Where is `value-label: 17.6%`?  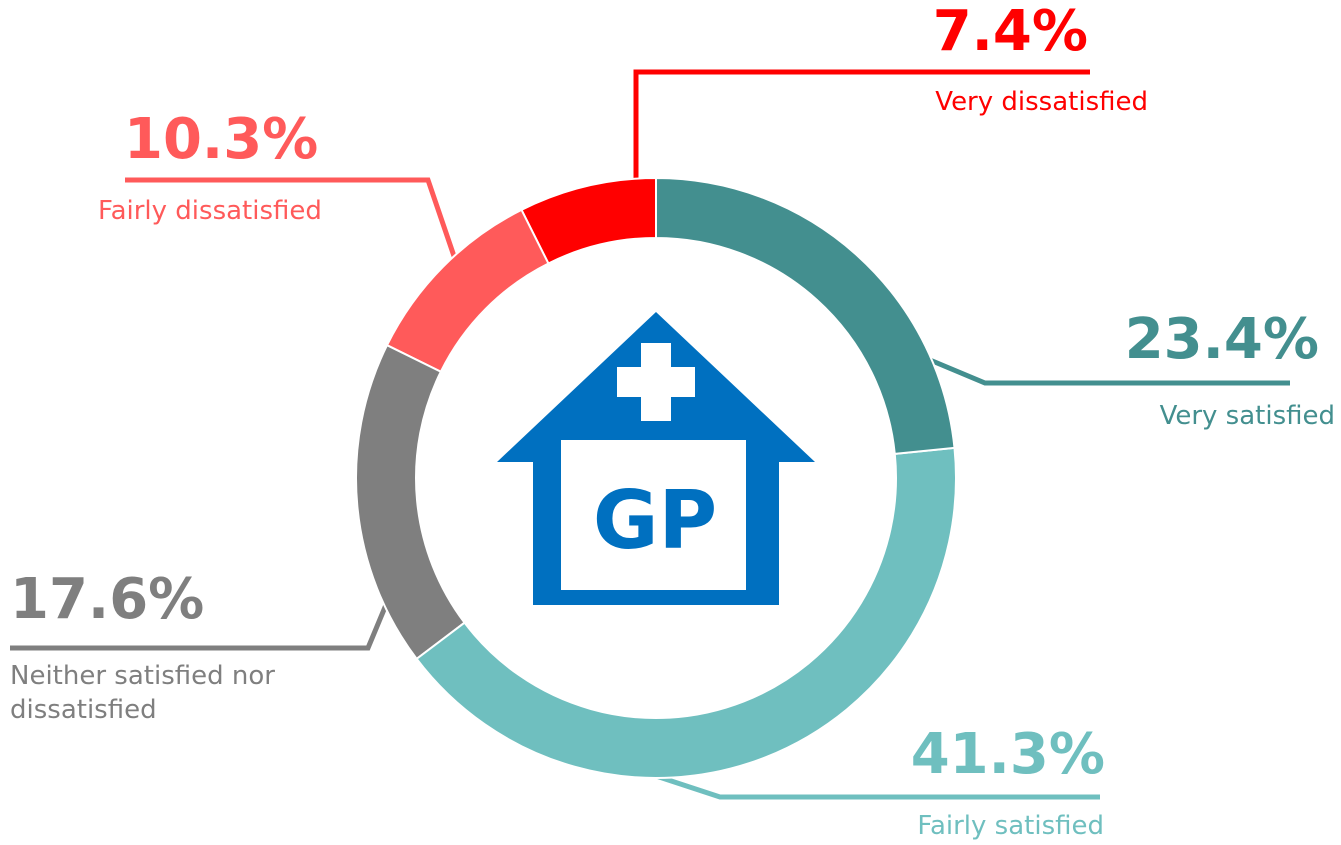 value-label: 17.6% is located at coordinates (107, 599).